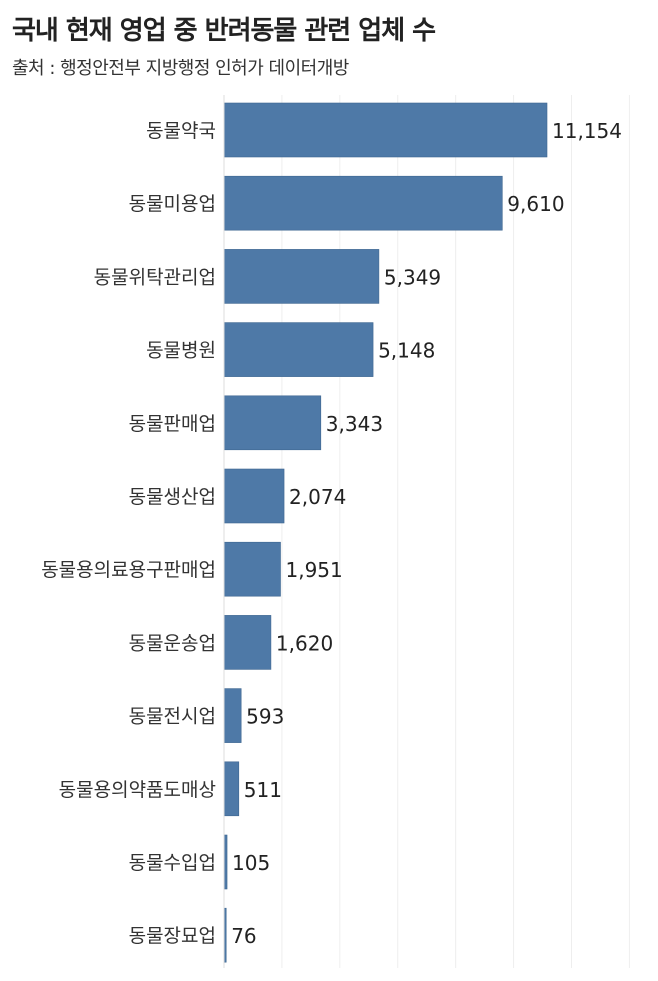  What do you see at coordinates (181, 351) in the screenshot?
I see `category-label: 동물병원` at bounding box center [181, 351].